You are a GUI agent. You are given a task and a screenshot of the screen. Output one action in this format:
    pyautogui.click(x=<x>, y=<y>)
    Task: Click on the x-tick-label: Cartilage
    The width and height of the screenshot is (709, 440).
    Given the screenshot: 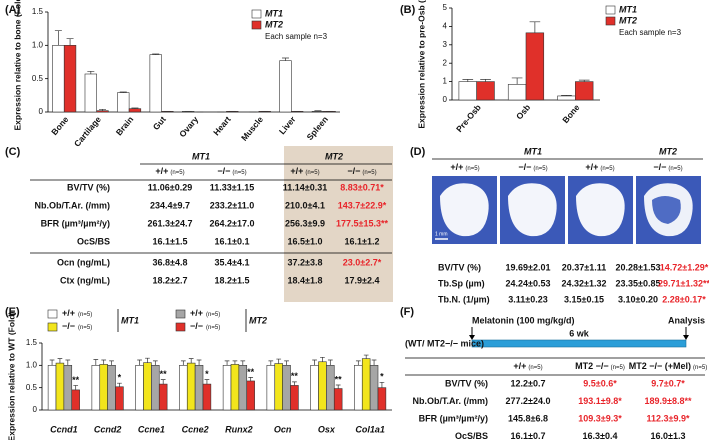 What is the action you would take?
    pyautogui.click(x=87, y=131)
    